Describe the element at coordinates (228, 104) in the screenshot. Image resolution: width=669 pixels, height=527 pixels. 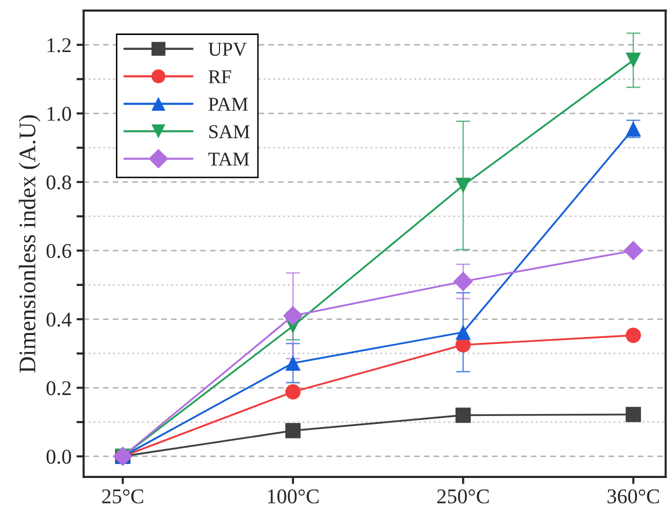
I see `legend-label: PAM` at that location.